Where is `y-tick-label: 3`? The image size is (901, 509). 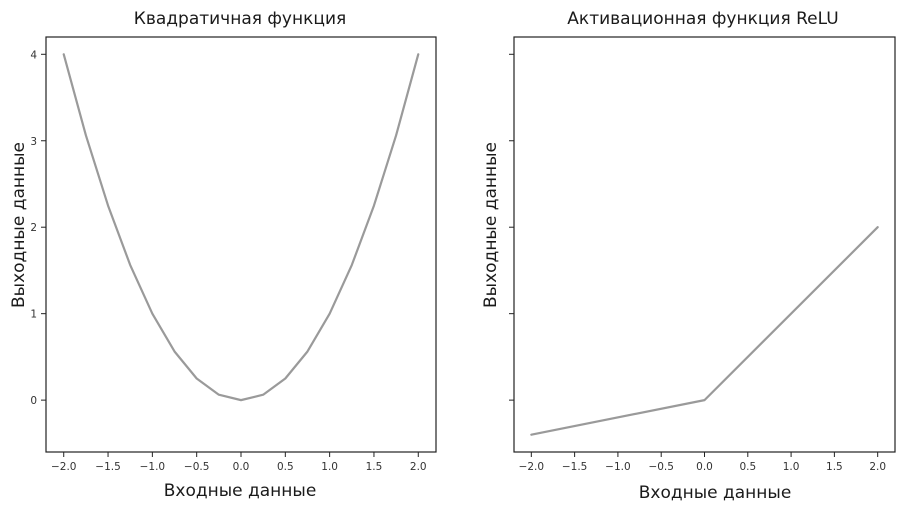
y-tick-label: 3 is located at coordinates (33, 142).